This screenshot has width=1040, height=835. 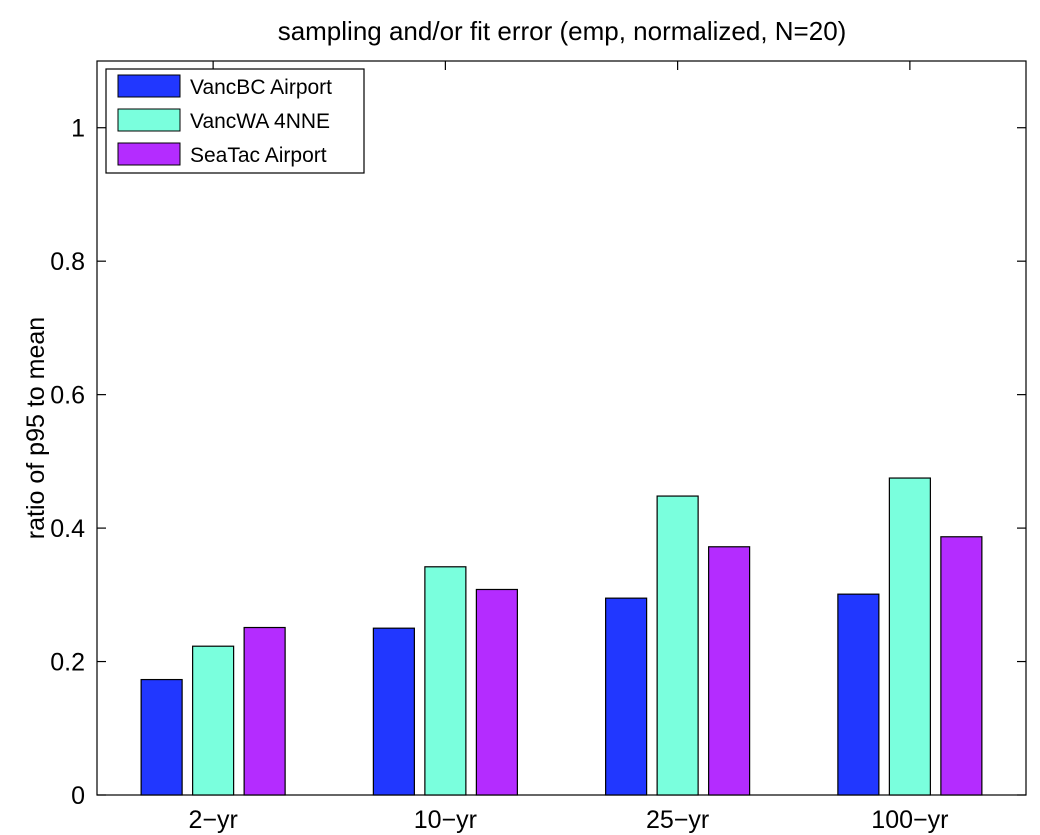 What do you see at coordinates (78, 129) in the screenshot?
I see `y-tick-label: 1` at bounding box center [78, 129].